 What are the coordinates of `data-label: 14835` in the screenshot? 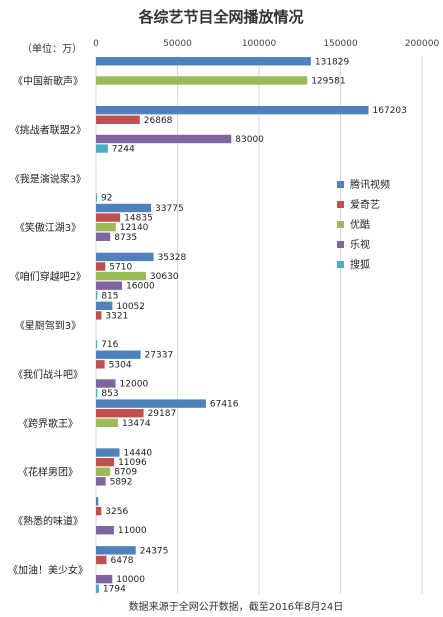 It's located at (138, 219).